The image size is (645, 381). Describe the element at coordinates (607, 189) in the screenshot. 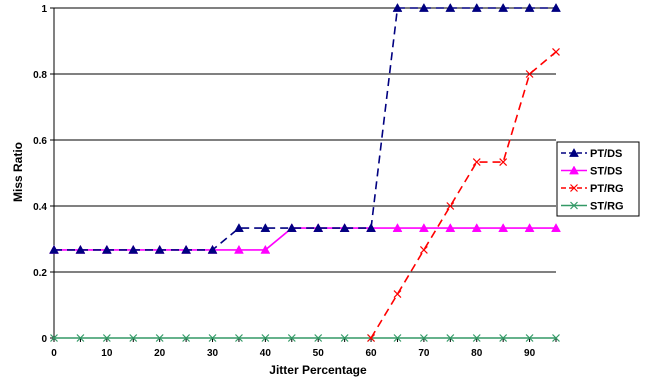

I see `legend-label: PT/RG` at that location.